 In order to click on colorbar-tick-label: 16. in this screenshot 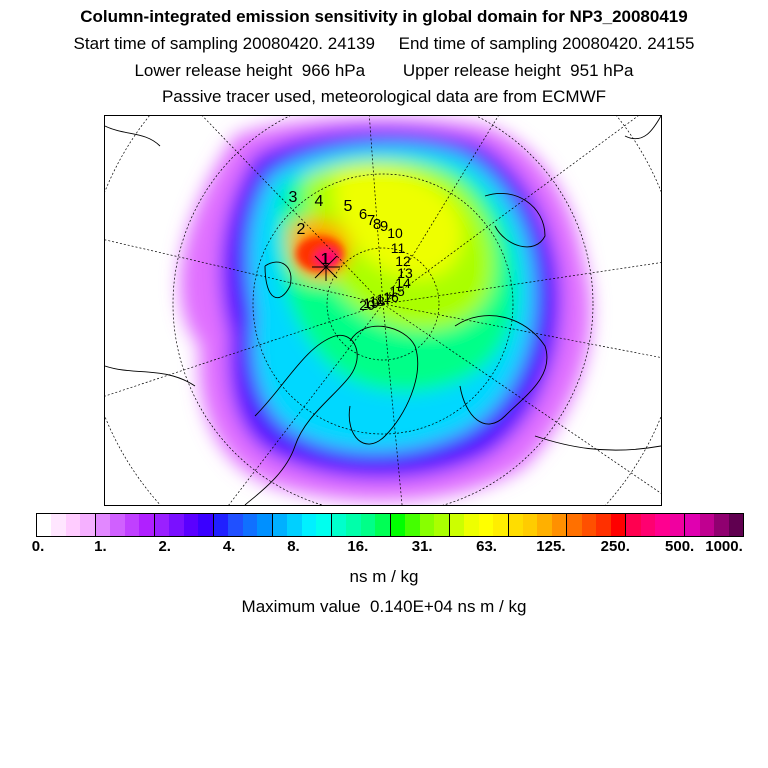, I will do `click(358, 546)`.